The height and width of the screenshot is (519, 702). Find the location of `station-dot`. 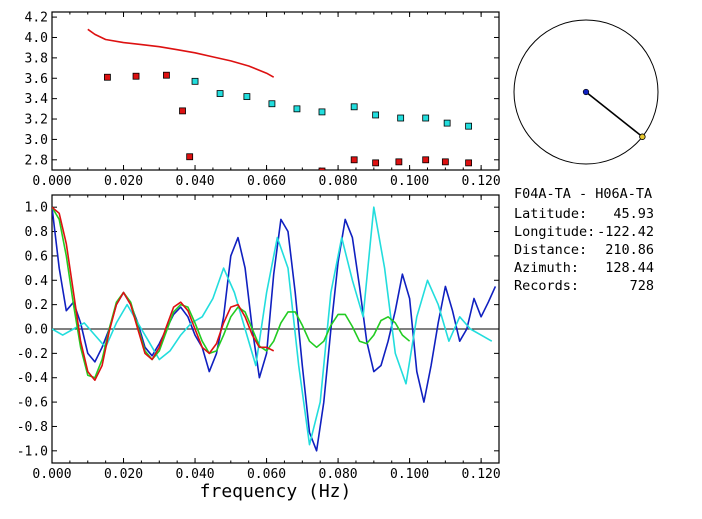

station-dot is located at coordinates (586, 92).